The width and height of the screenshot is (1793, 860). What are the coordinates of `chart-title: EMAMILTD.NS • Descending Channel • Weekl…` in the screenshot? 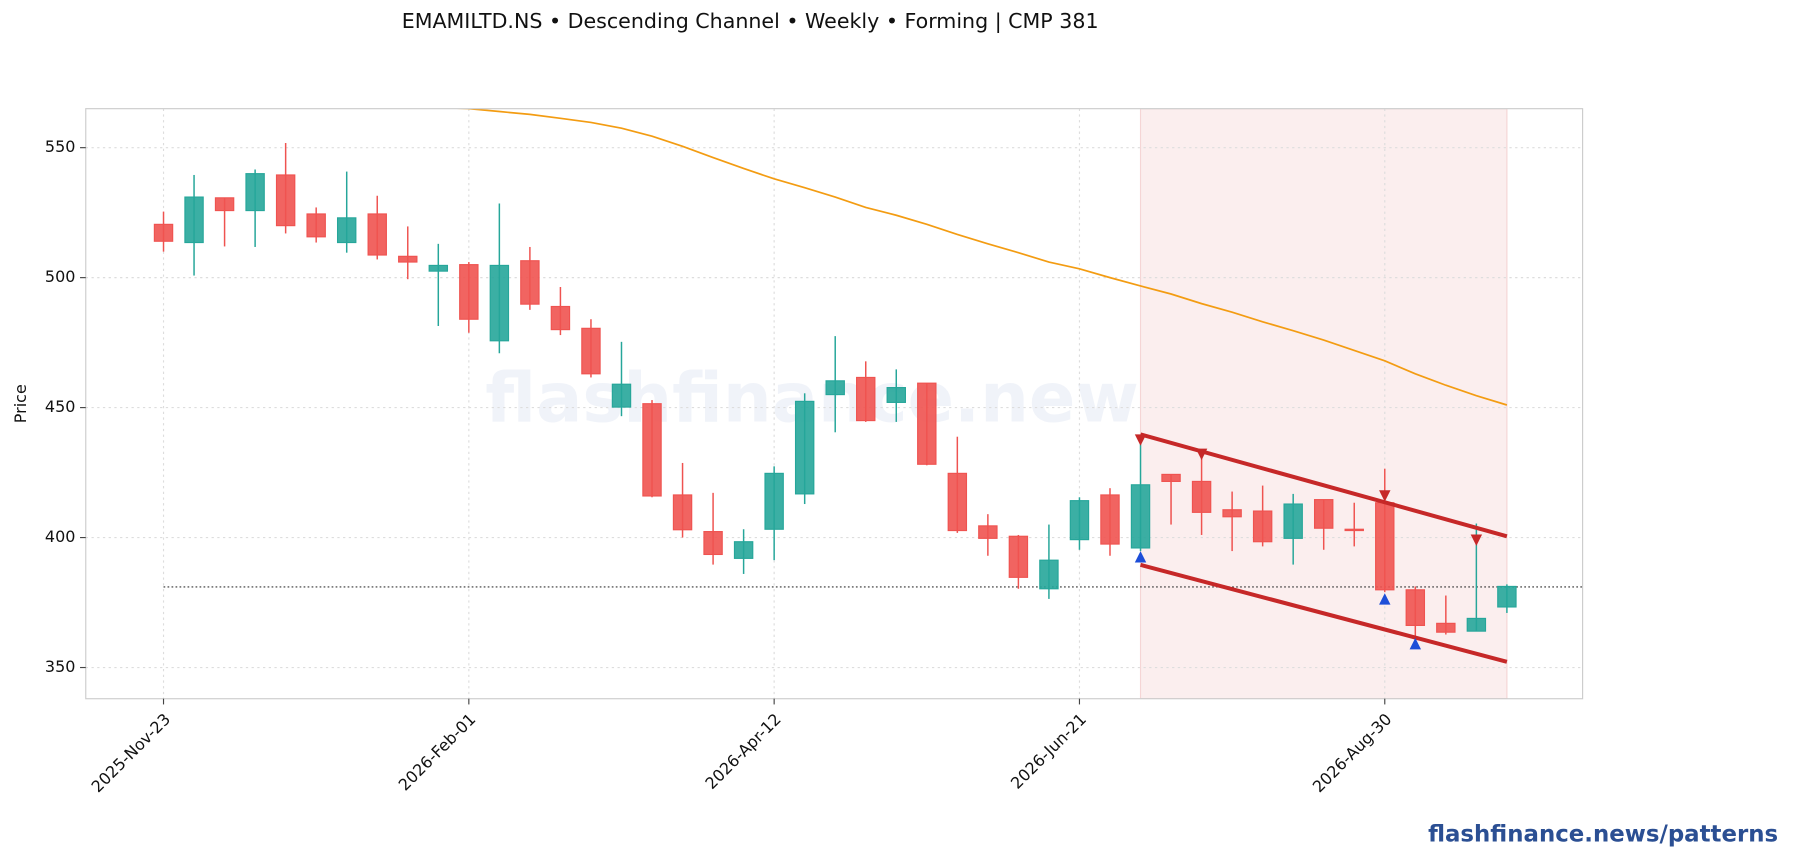 It's located at (750, 21).